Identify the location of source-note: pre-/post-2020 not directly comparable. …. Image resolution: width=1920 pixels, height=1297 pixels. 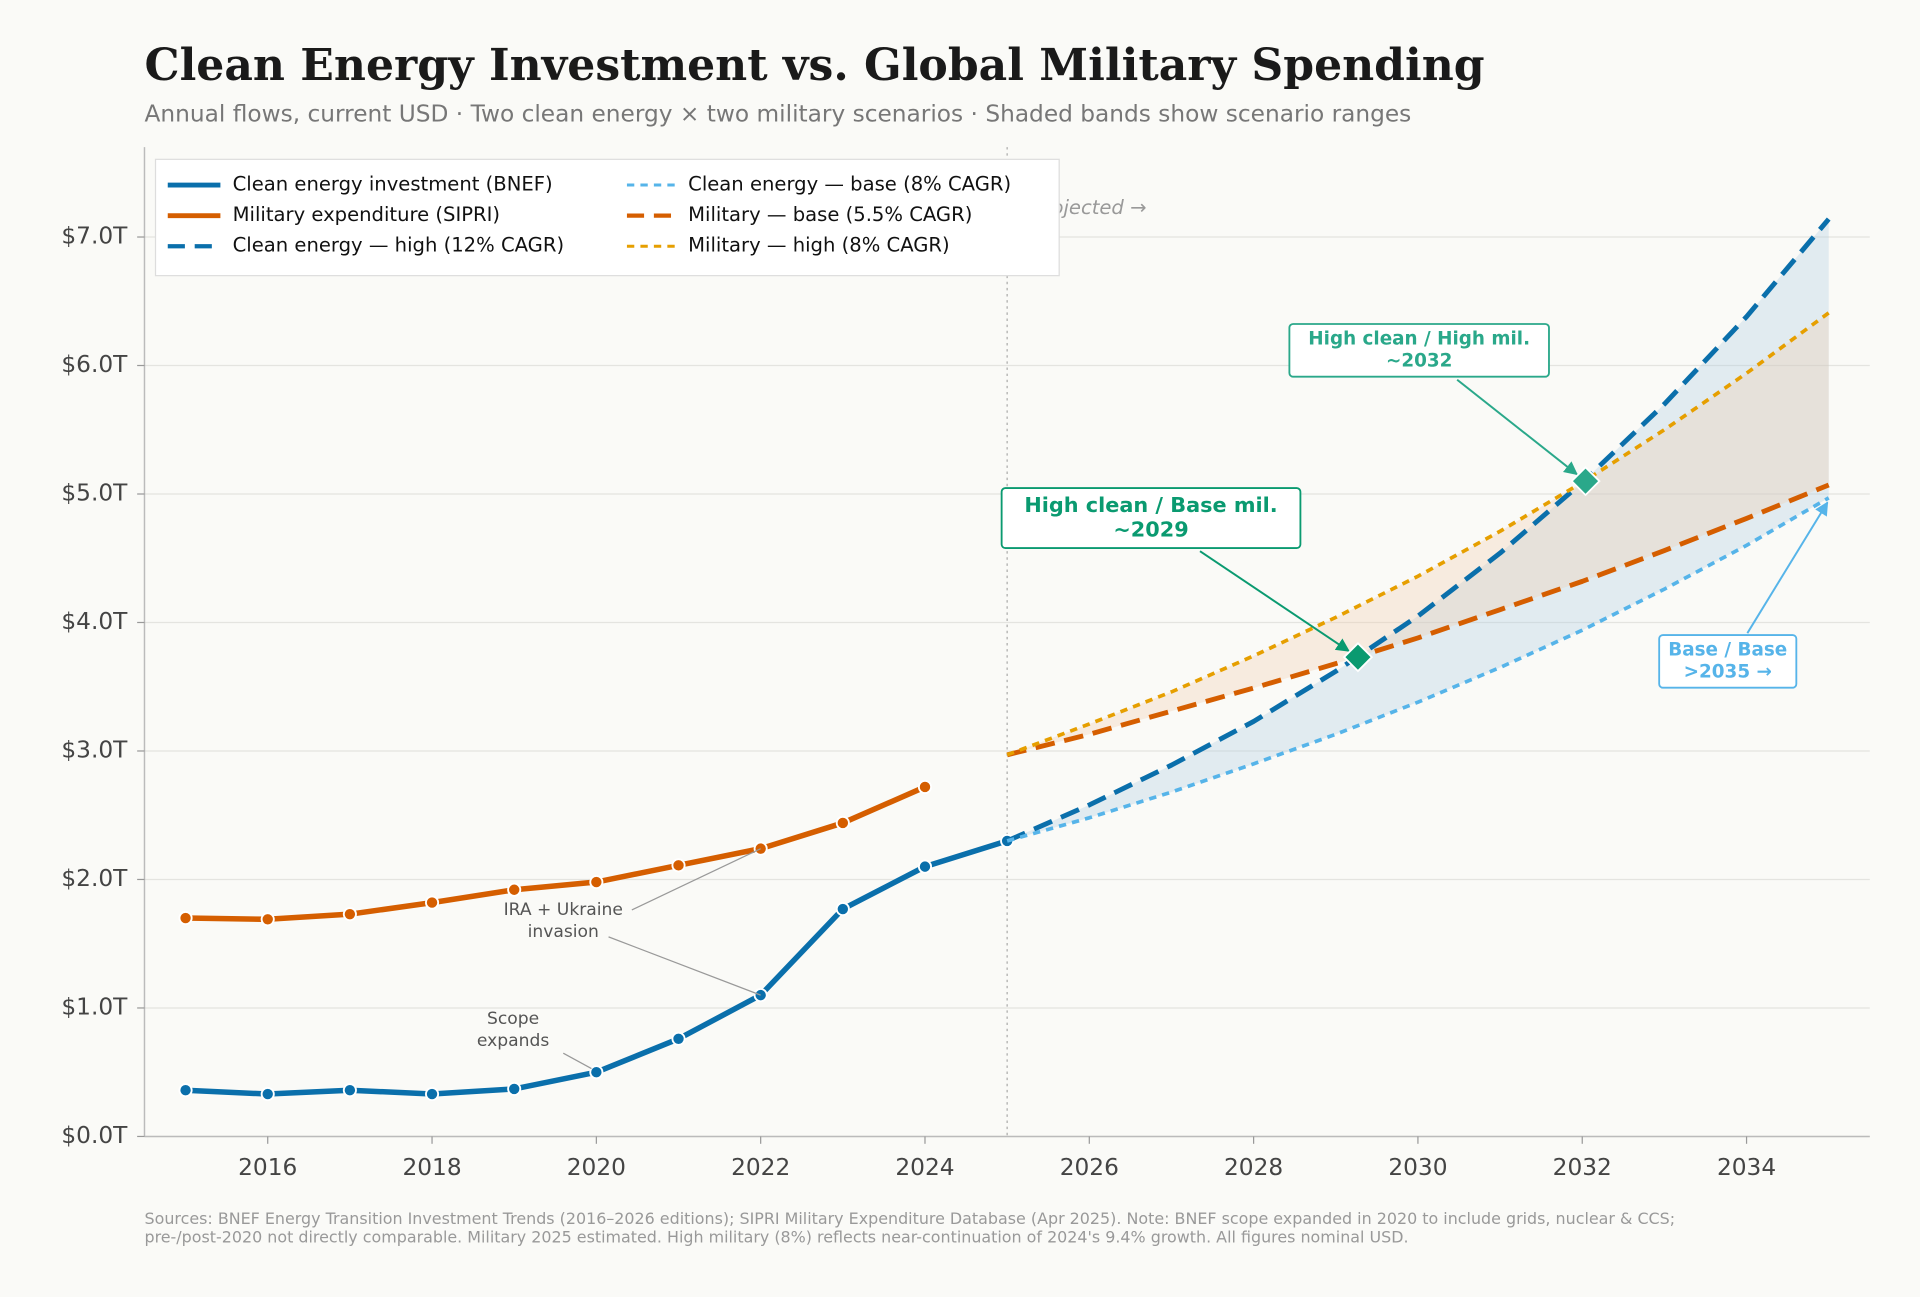
(776, 1237).